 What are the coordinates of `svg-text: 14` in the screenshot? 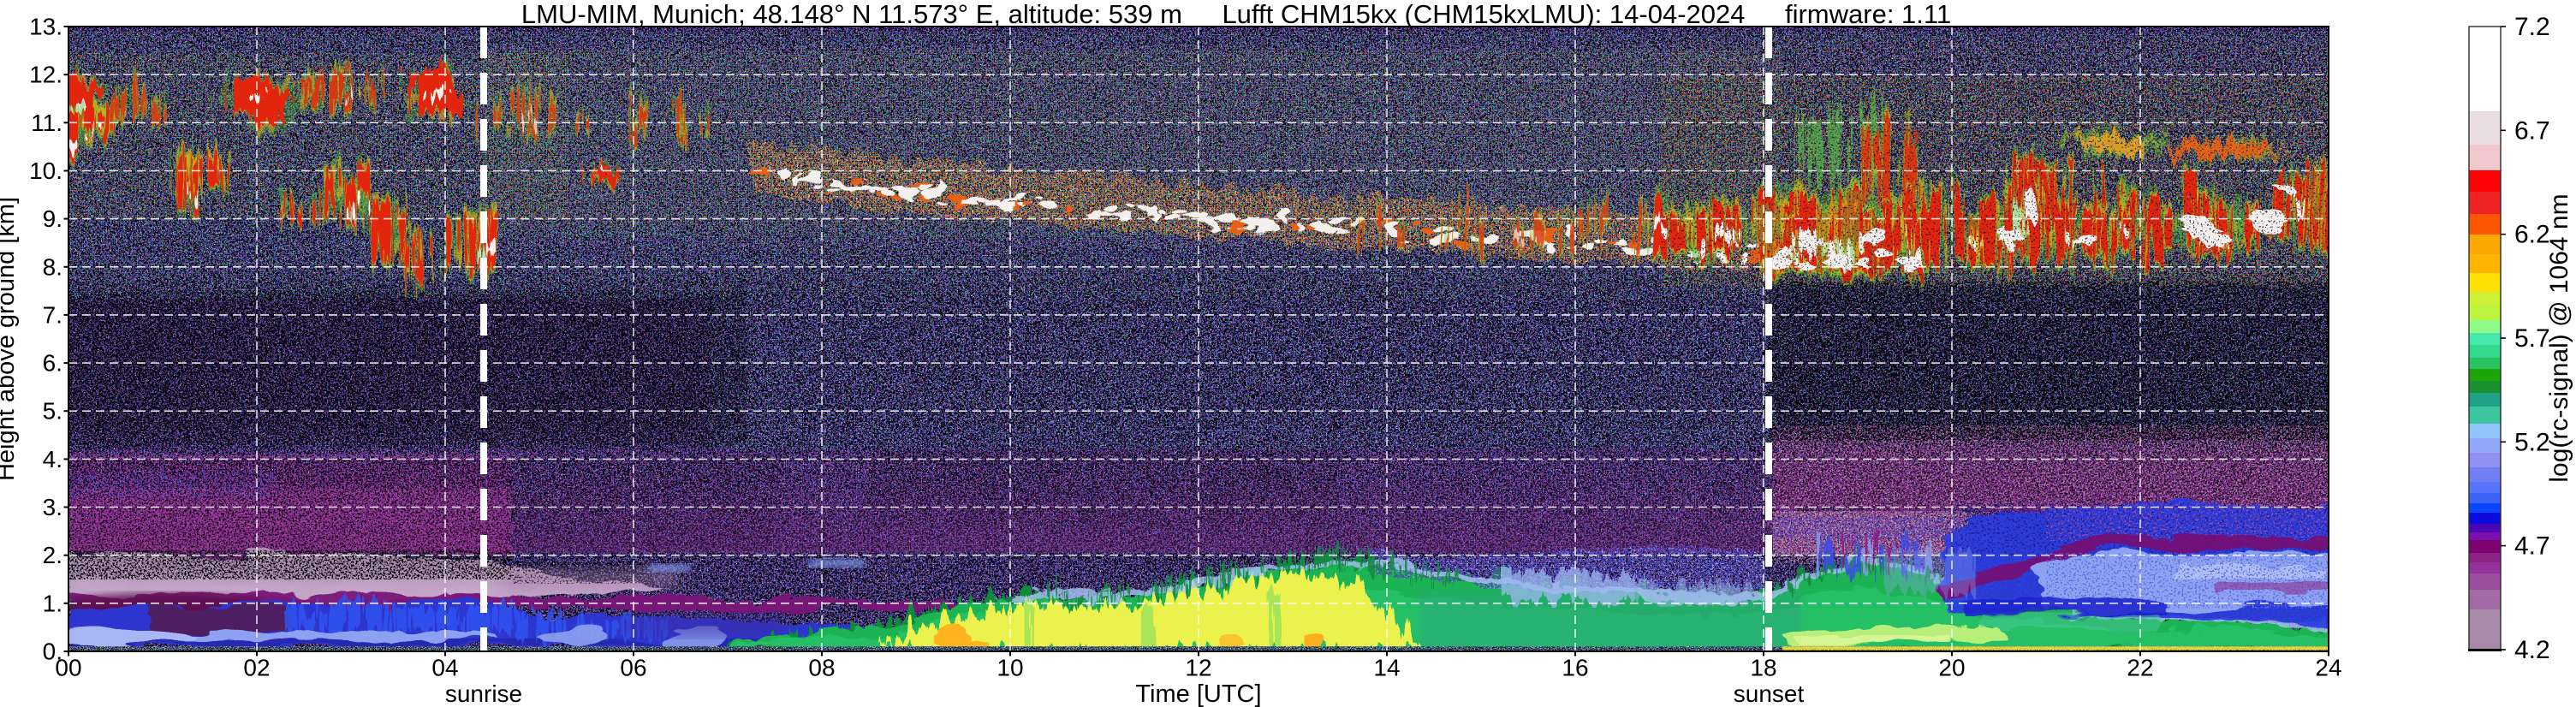 It's located at (1387, 668).